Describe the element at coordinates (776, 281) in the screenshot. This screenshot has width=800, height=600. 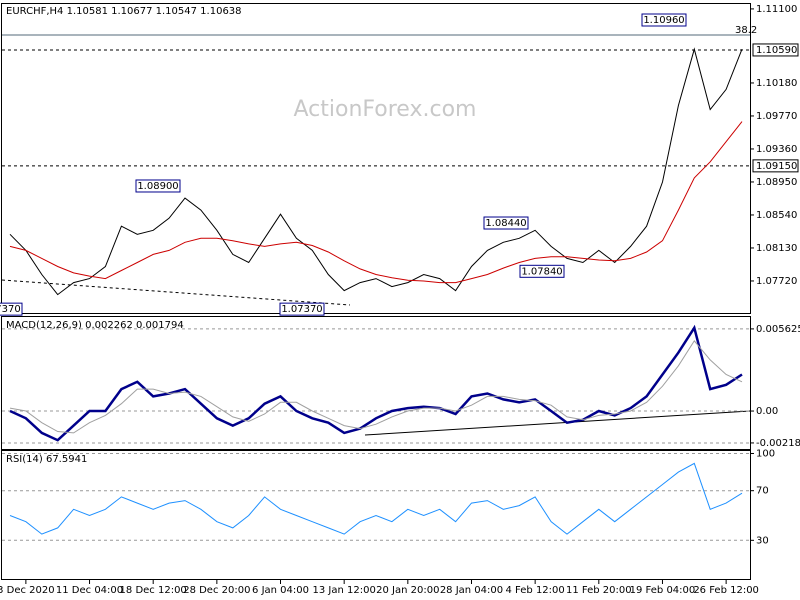
I see `y-tick-label: 1.07720` at that location.